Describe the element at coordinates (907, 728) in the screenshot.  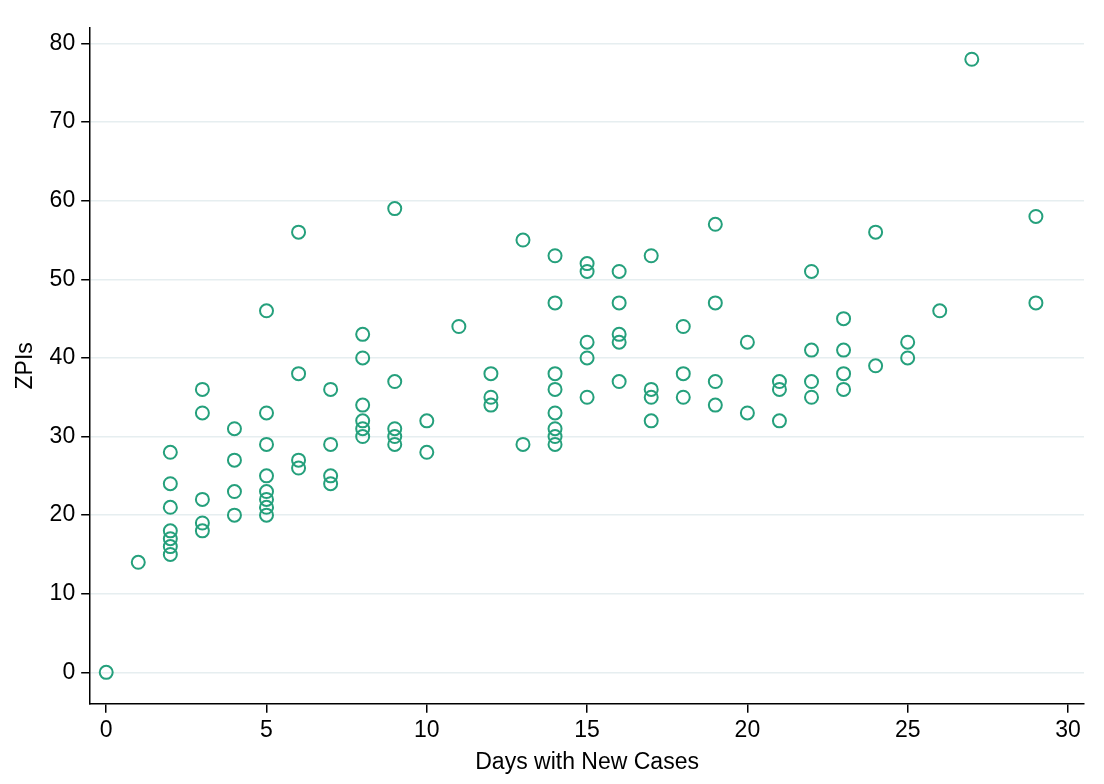
I see `x-tick-label: 25` at that location.